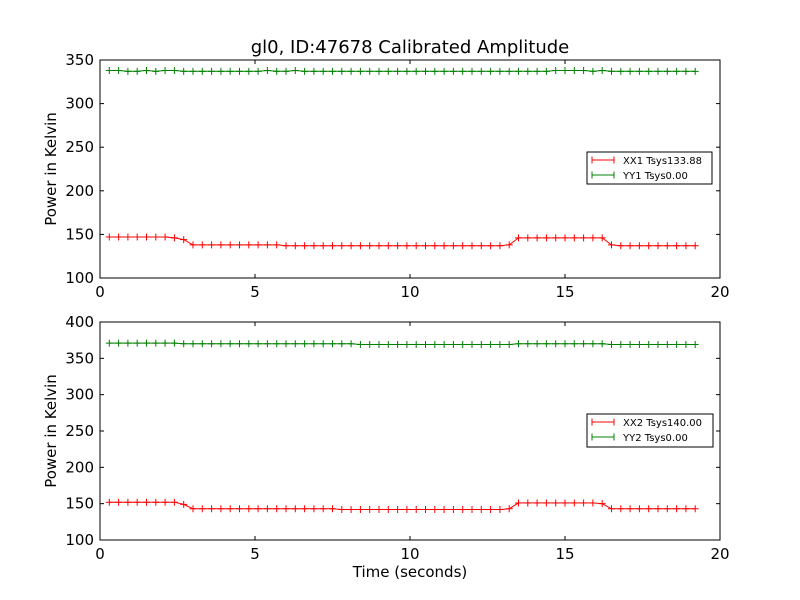 The width and height of the screenshot is (800, 600). What do you see at coordinates (662, 161) in the screenshot?
I see `legend-entry: XX1 Tsys133.88` at bounding box center [662, 161].